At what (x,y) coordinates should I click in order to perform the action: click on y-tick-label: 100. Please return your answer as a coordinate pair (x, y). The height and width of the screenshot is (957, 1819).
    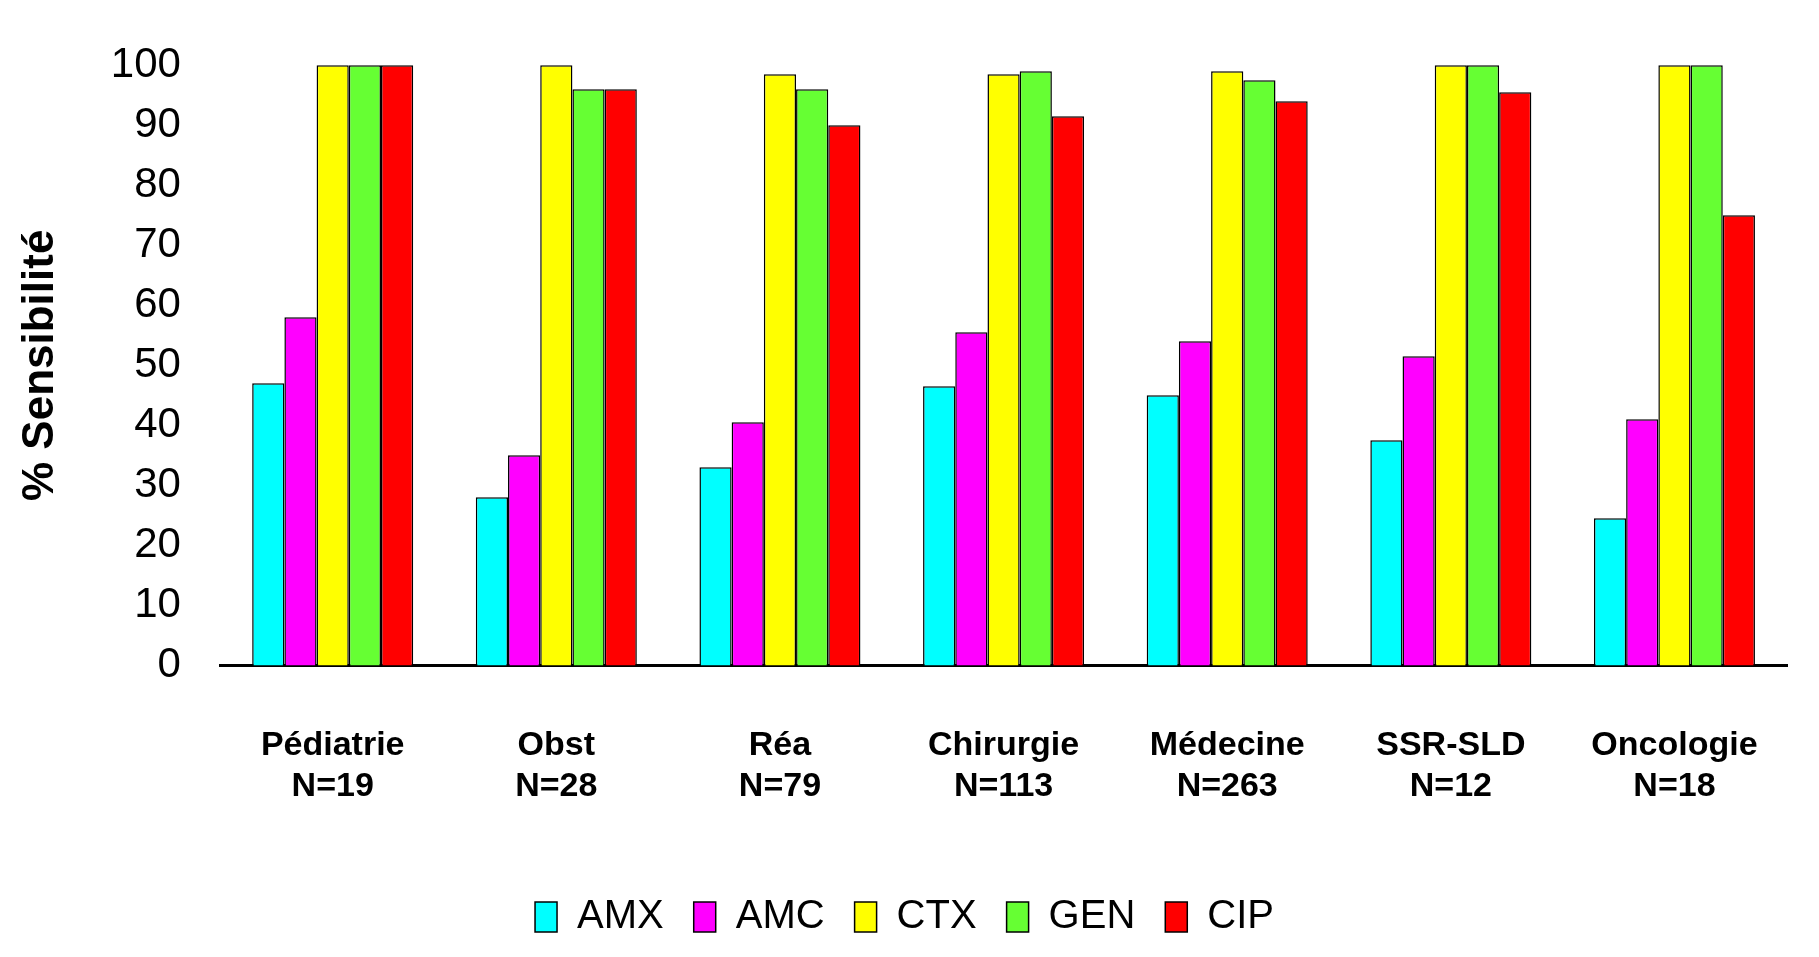
    Looking at the image, I should click on (145, 62).